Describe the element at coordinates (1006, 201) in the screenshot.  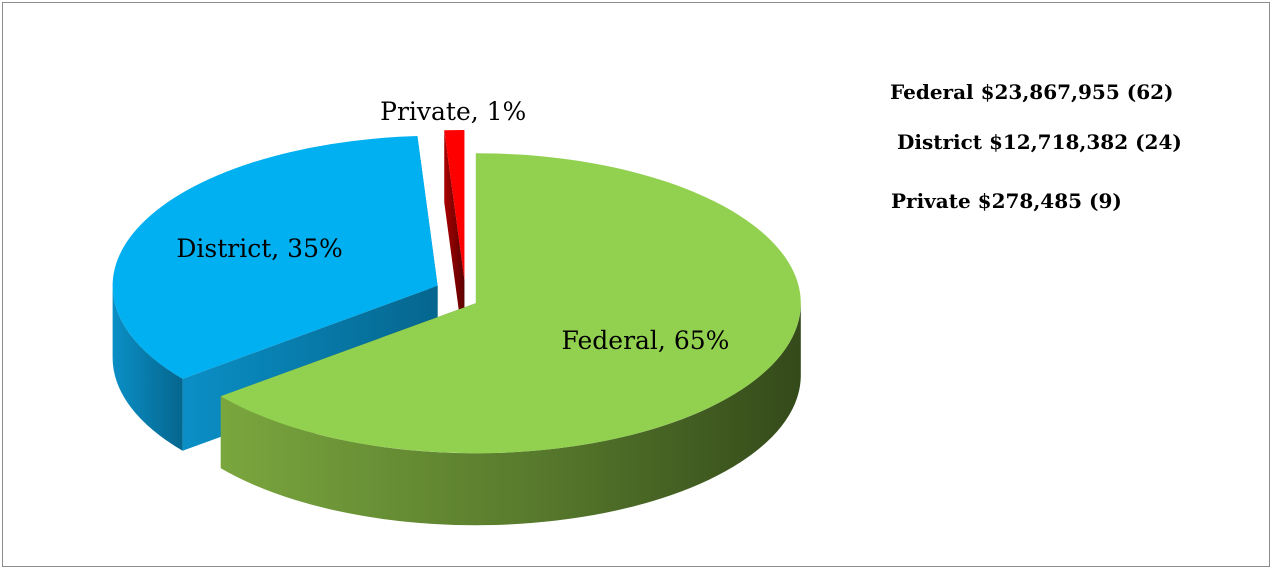
I see `funding-note-private: Private $278,485 (9)` at that location.